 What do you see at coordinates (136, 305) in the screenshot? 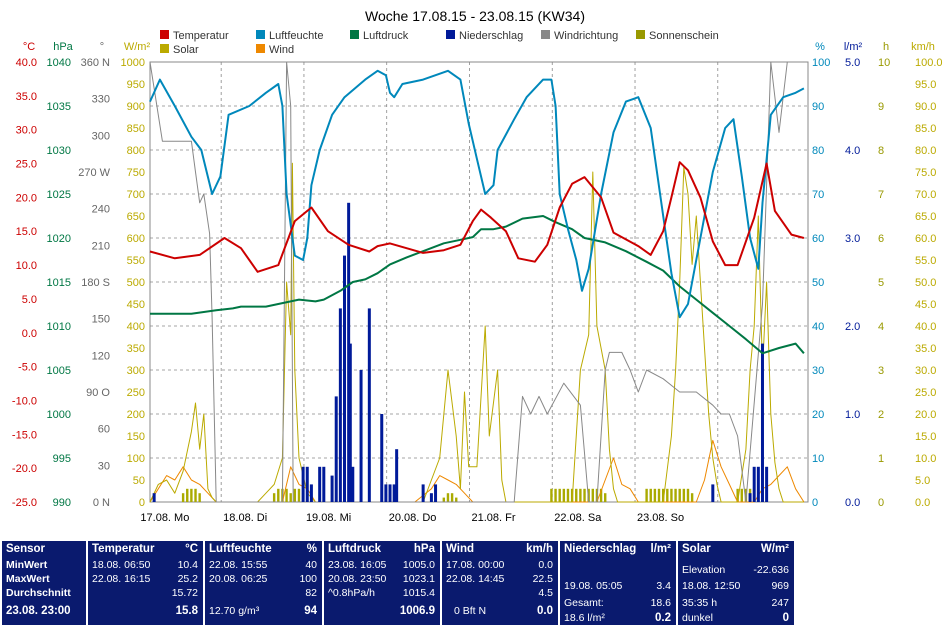
I see `y-tick-left: 450` at bounding box center [136, 305].